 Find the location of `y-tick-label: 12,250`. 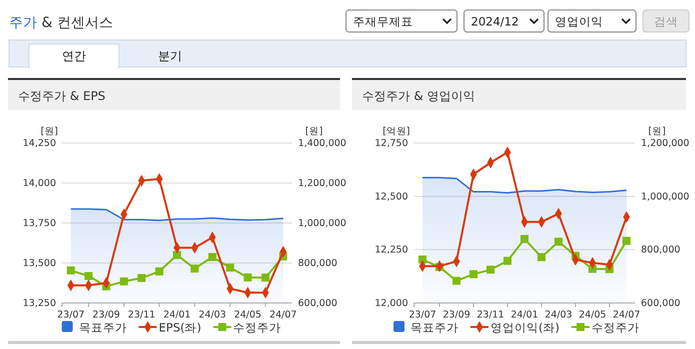

y-tick-label: 12,250 is located at coordinates (391, 250).